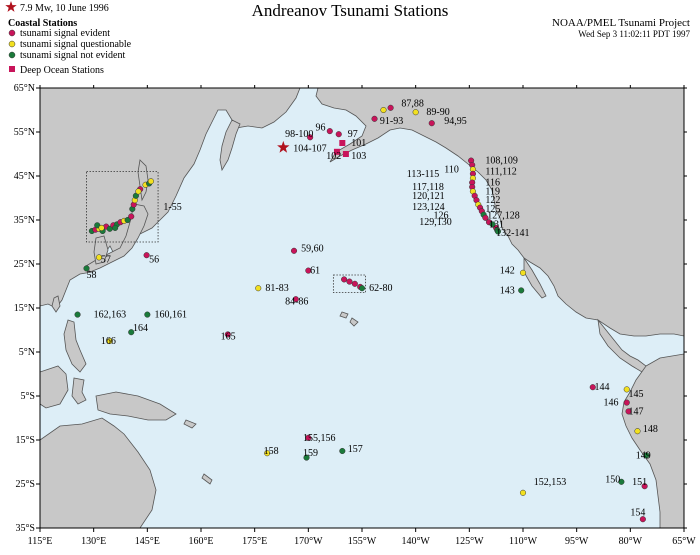 This screenshot has width=700, height=555. What do you see at coordinates (172, 207) in the screenshot?
I see `station-label: 1-55` at bounding box center [172, 207].